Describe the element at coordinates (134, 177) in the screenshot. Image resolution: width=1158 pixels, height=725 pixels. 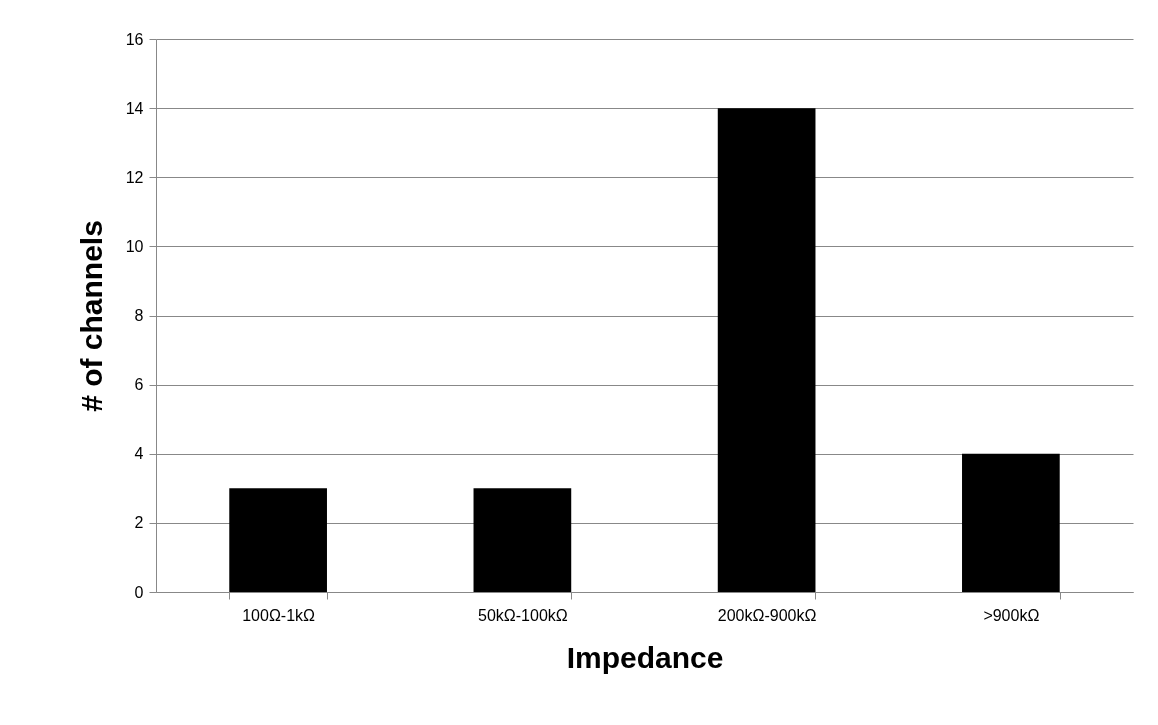
I see `y-tick-label: 12` at that location.